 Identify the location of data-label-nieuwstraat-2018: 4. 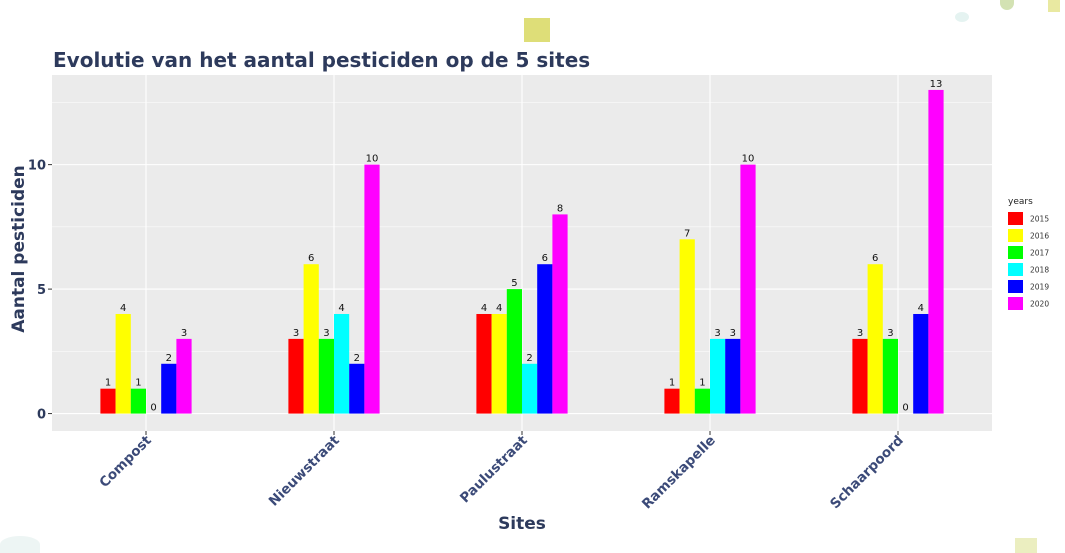
(341, 308).